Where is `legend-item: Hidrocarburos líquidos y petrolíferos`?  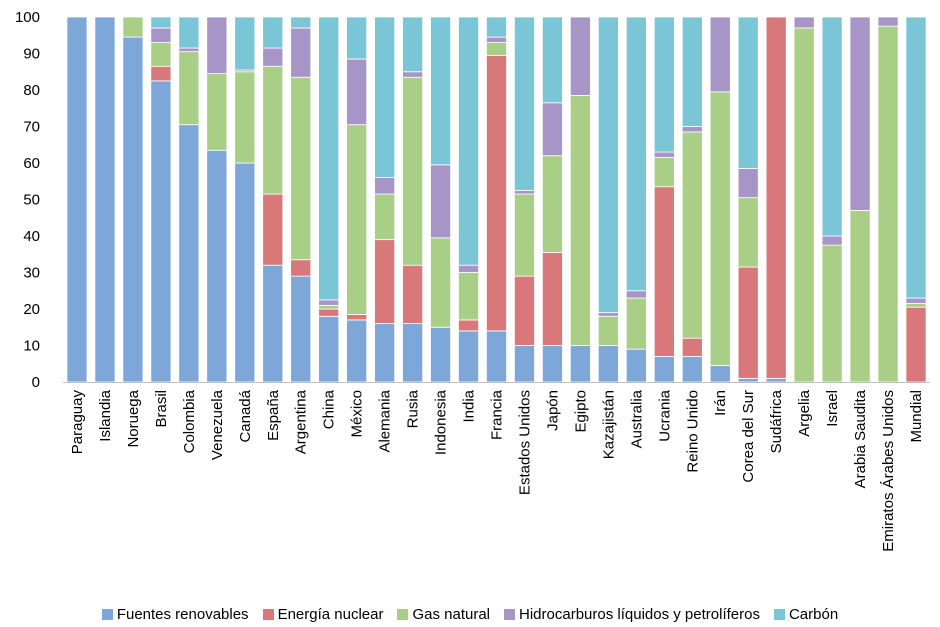
legend-item: Hidrocarburos líquidos y petrolíferos is located at coordinates (632, 614).